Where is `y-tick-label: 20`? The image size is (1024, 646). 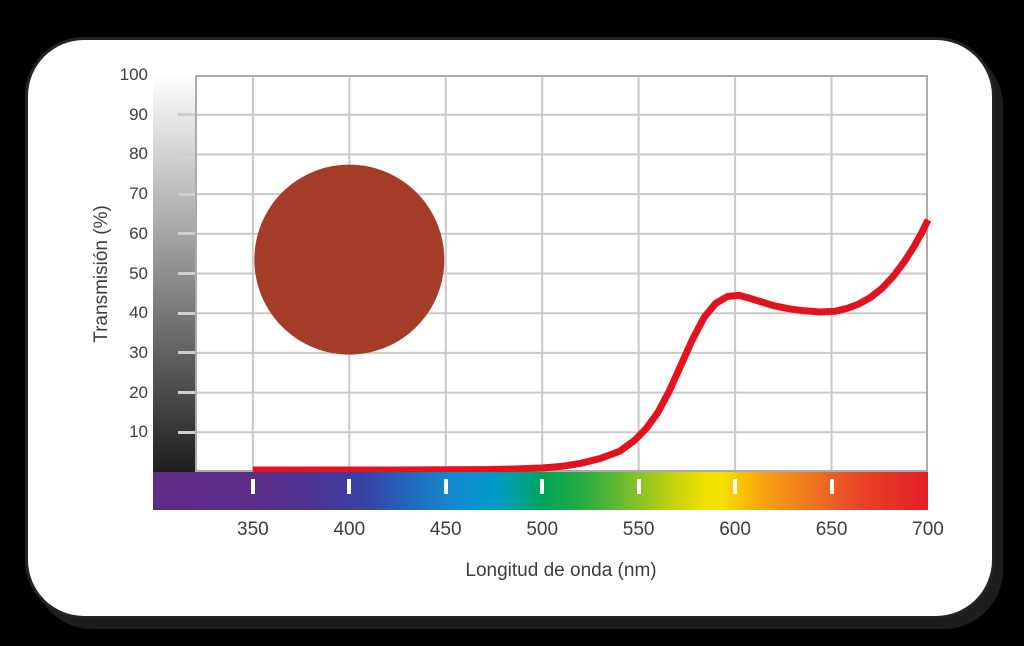
y-tick-label: 20 is located at coordinates (138, 392).